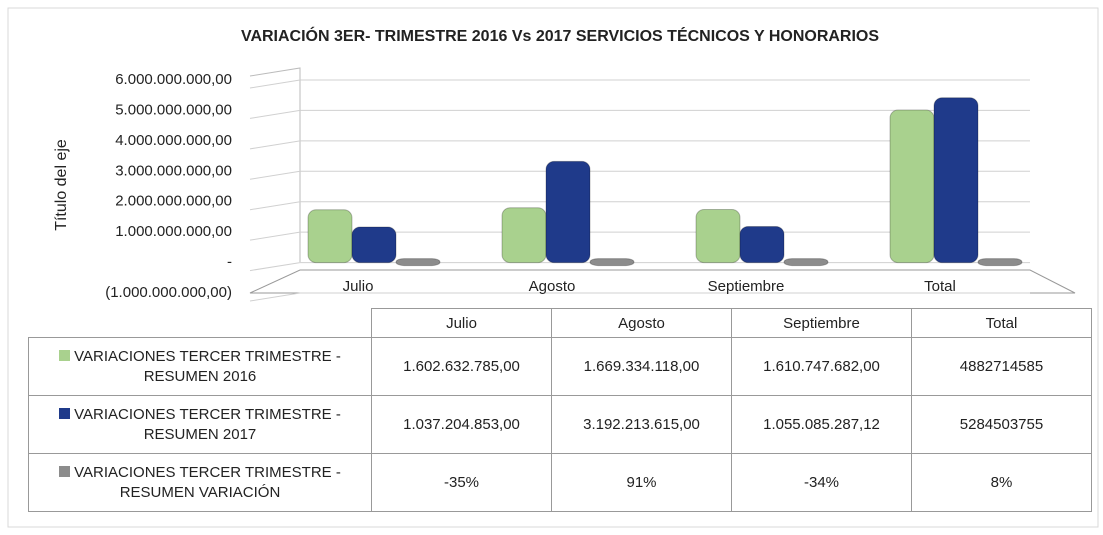  Describe the element at coordinates (821, 482) in the screenshot. I see `data-label: -34%` at that location.